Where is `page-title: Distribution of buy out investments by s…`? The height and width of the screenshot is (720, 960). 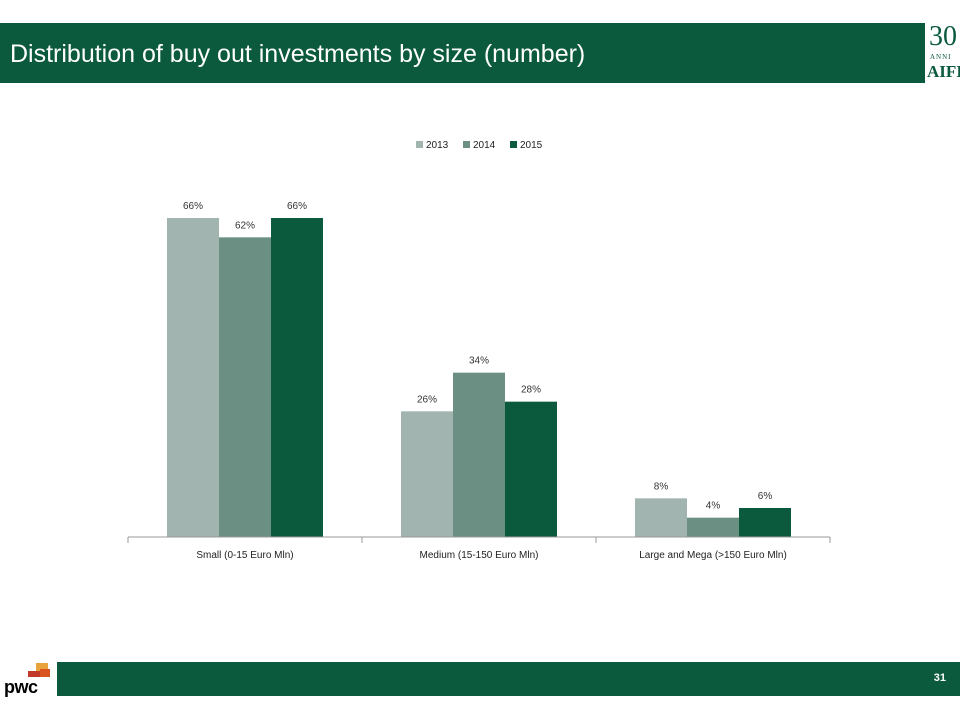
page-title: Distribution of buy out investments by s… is located at coordinates (298, 54).